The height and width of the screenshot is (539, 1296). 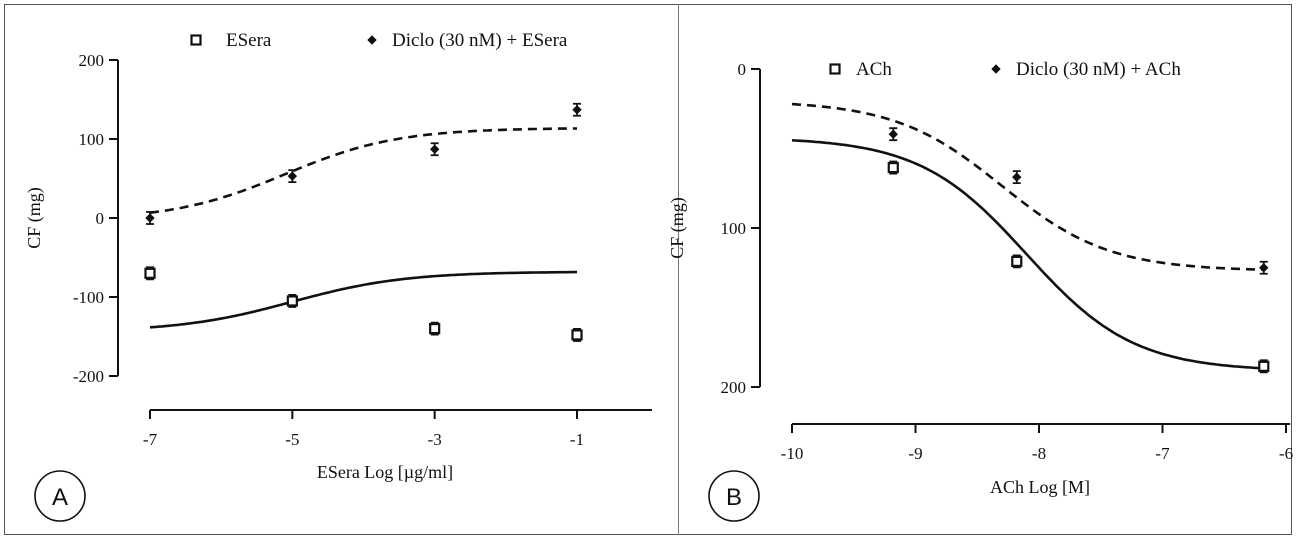 What do you see at coordinates (734, 387) in the screenshot?
I see `panel-b-y-tick-label: 200` at bounding box center [734, 387].